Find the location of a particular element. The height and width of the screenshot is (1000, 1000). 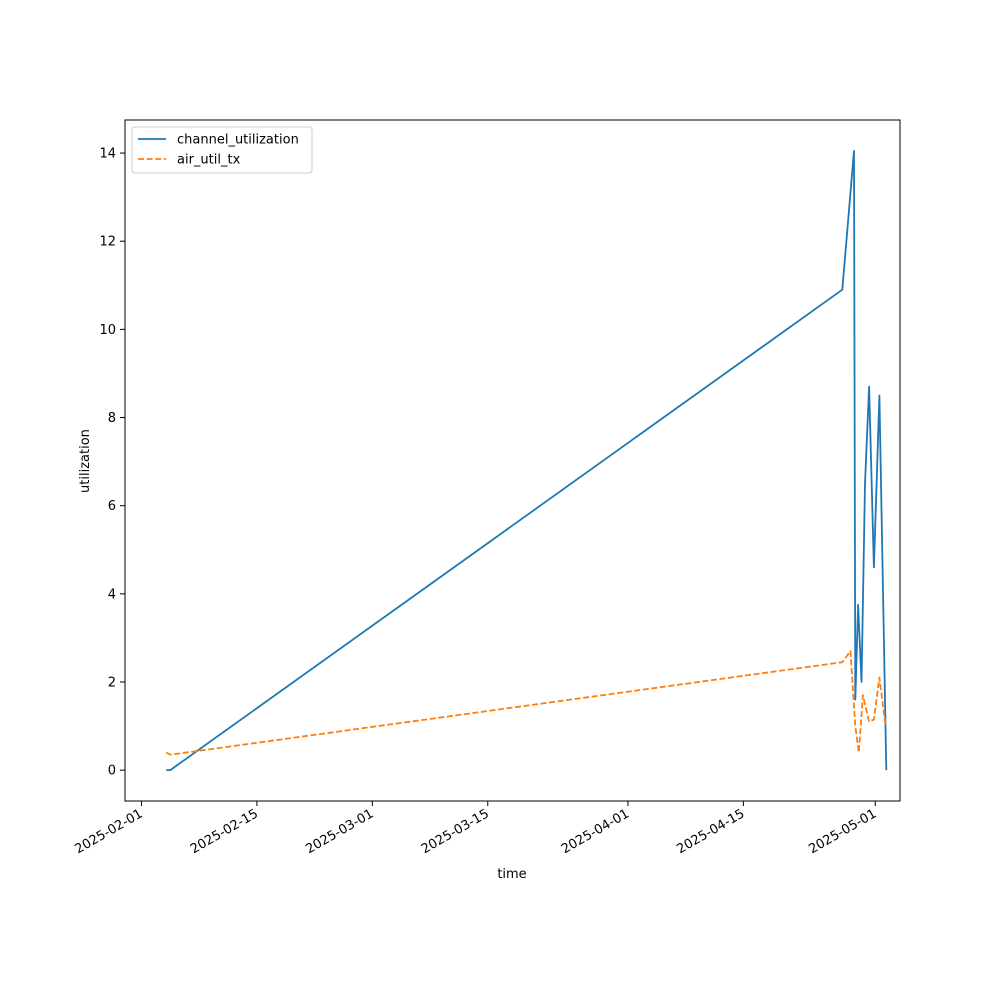

legend: channel_utilization air_util_tx is located at coordinates (222, 150).